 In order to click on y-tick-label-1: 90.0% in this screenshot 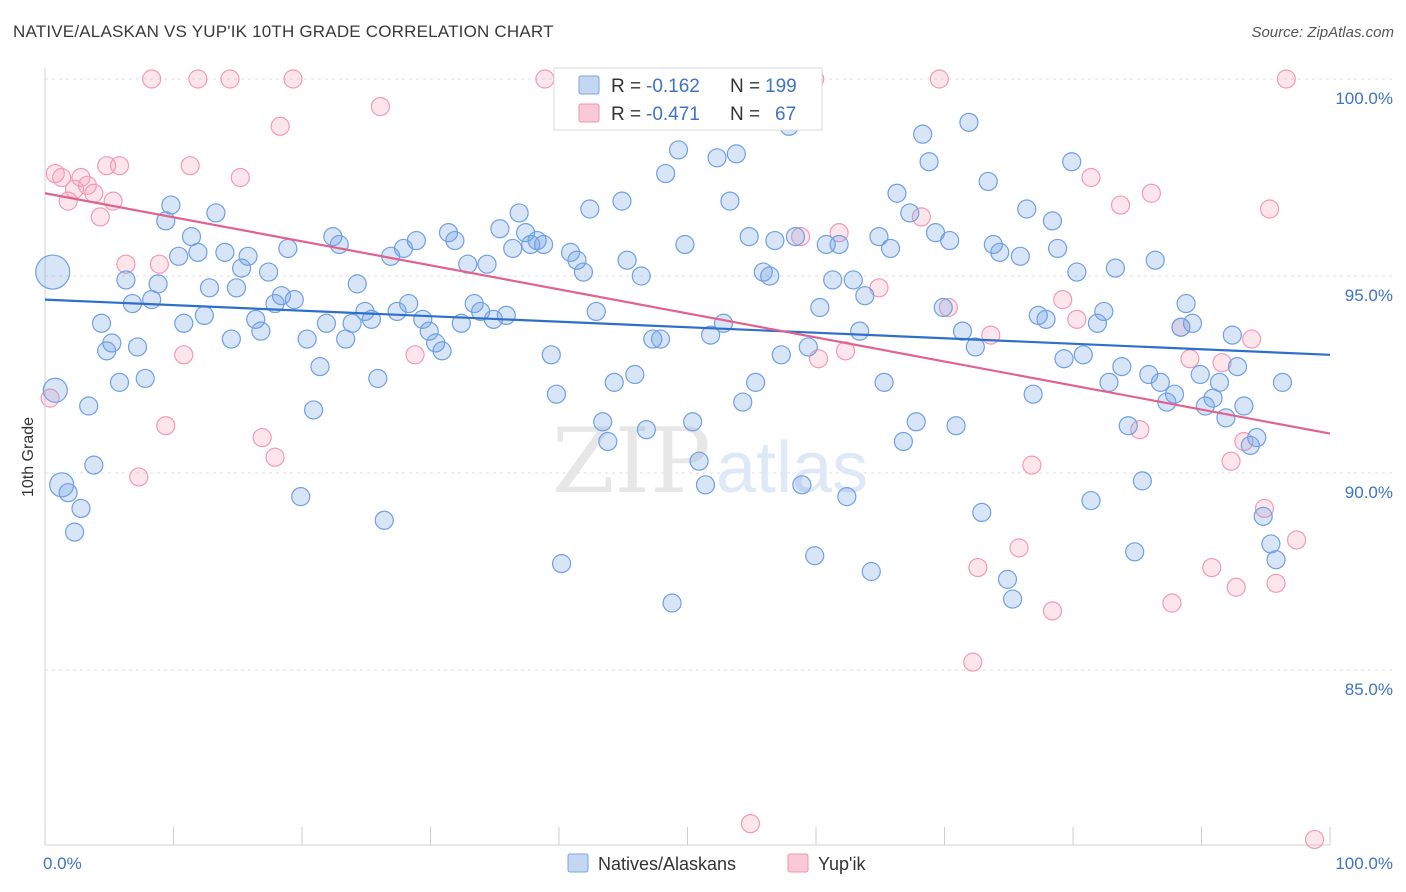, I will do `click(1369, 492)`.